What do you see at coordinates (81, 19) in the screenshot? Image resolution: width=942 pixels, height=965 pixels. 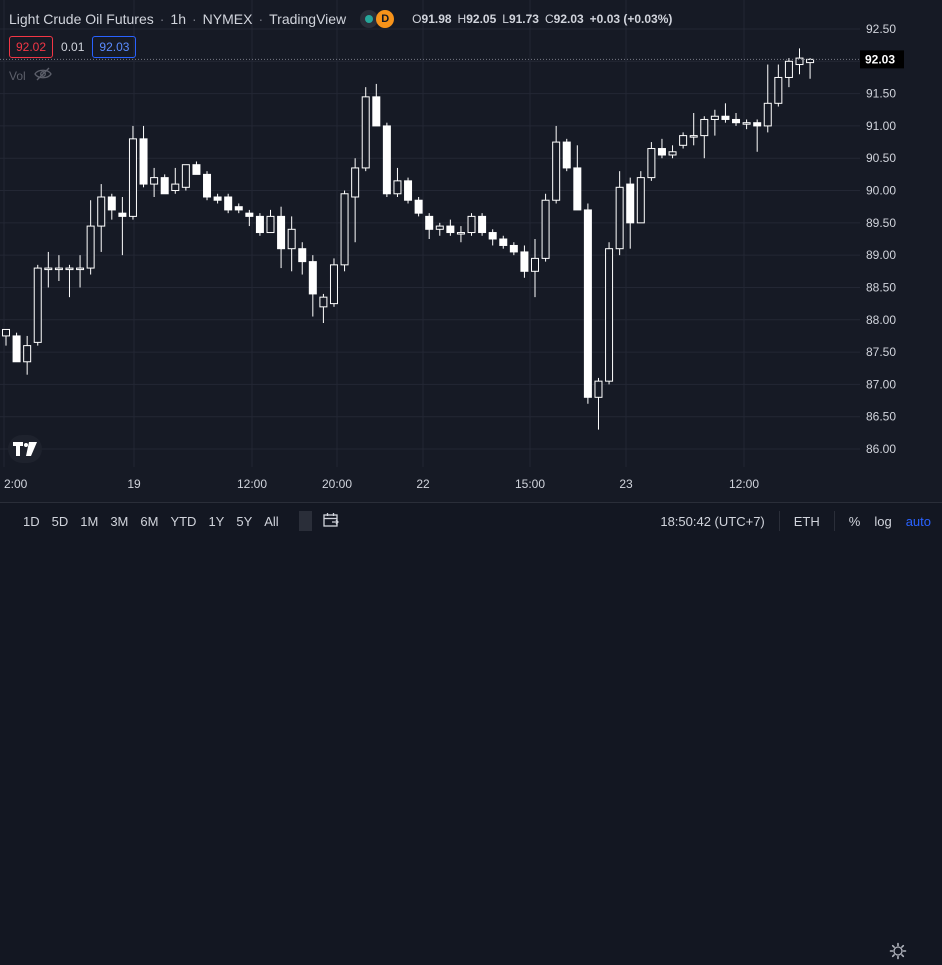 I see `symbol-title: Light Crude Oil Futures` at bounding box center [81, 19].